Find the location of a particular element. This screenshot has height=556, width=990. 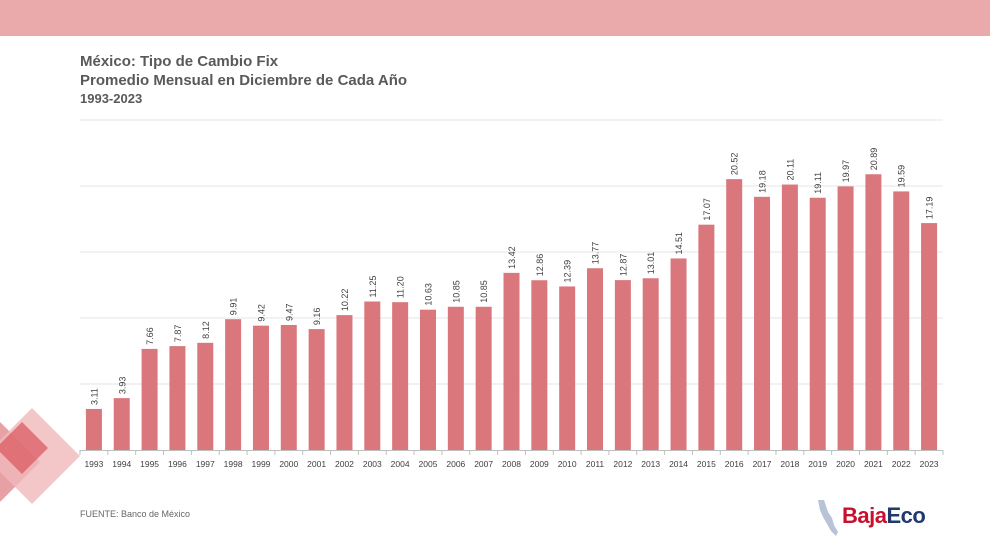

deco-diamond-center is located at coordinates (24, 448).